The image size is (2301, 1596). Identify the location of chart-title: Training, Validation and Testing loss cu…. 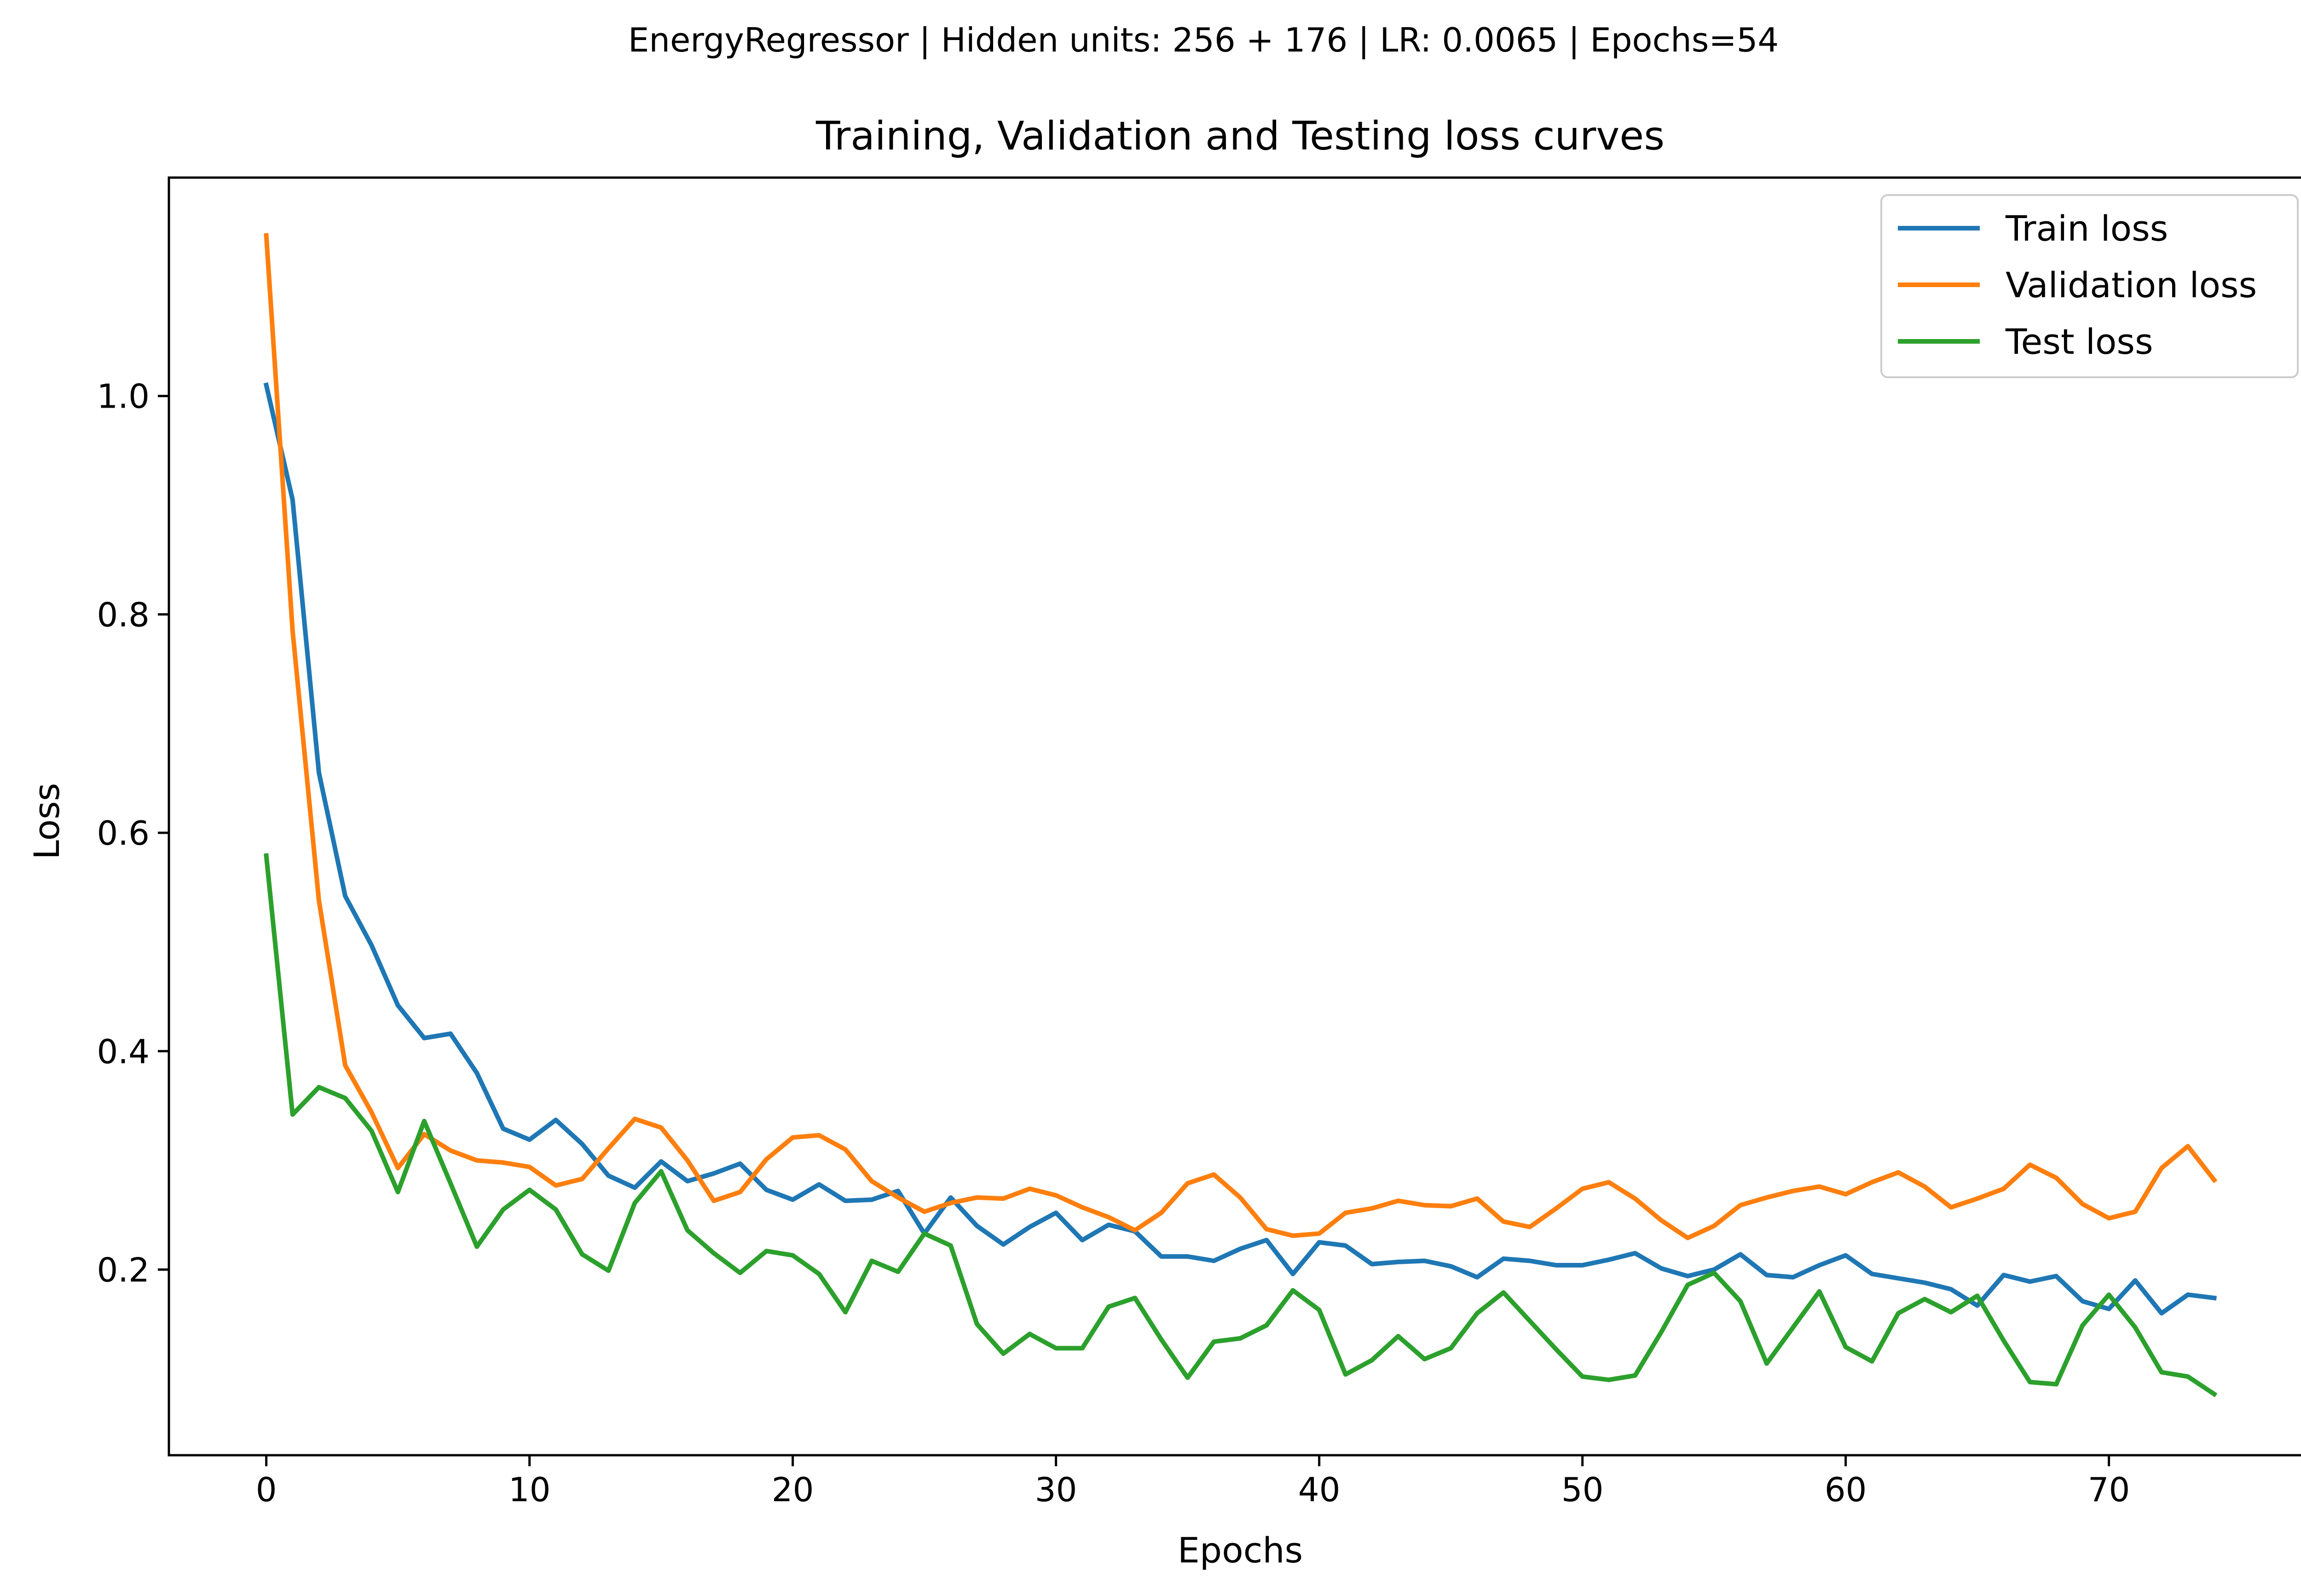
(1240, 136).